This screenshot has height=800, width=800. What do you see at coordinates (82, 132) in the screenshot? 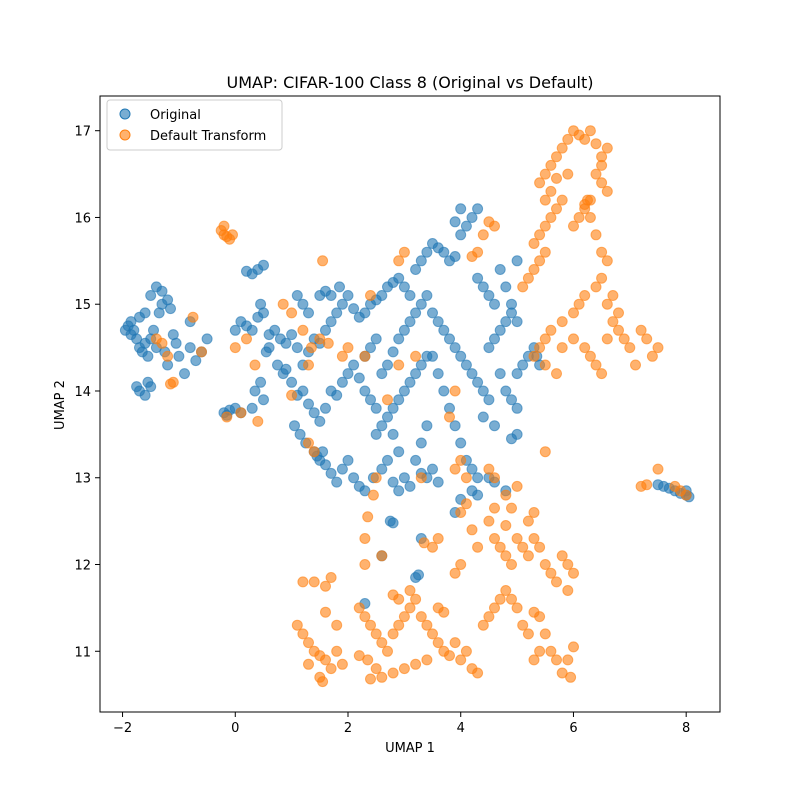
I see `y-tick-label: 17` at bounding box center [82, 132].